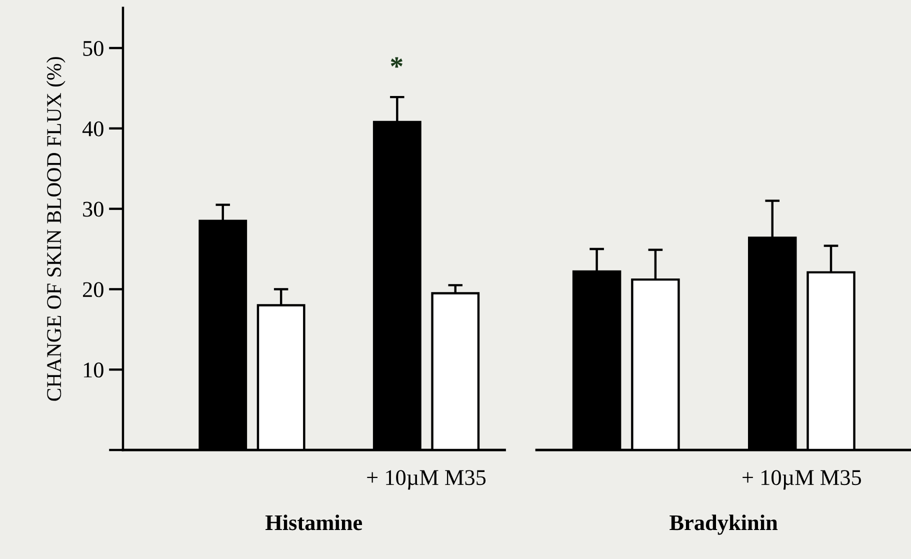 The width and height of the screenshot is (911, 559). Describe the element at coordinates (93, 48) in the screenshot. I see `y-tick-label: 50` at that location.